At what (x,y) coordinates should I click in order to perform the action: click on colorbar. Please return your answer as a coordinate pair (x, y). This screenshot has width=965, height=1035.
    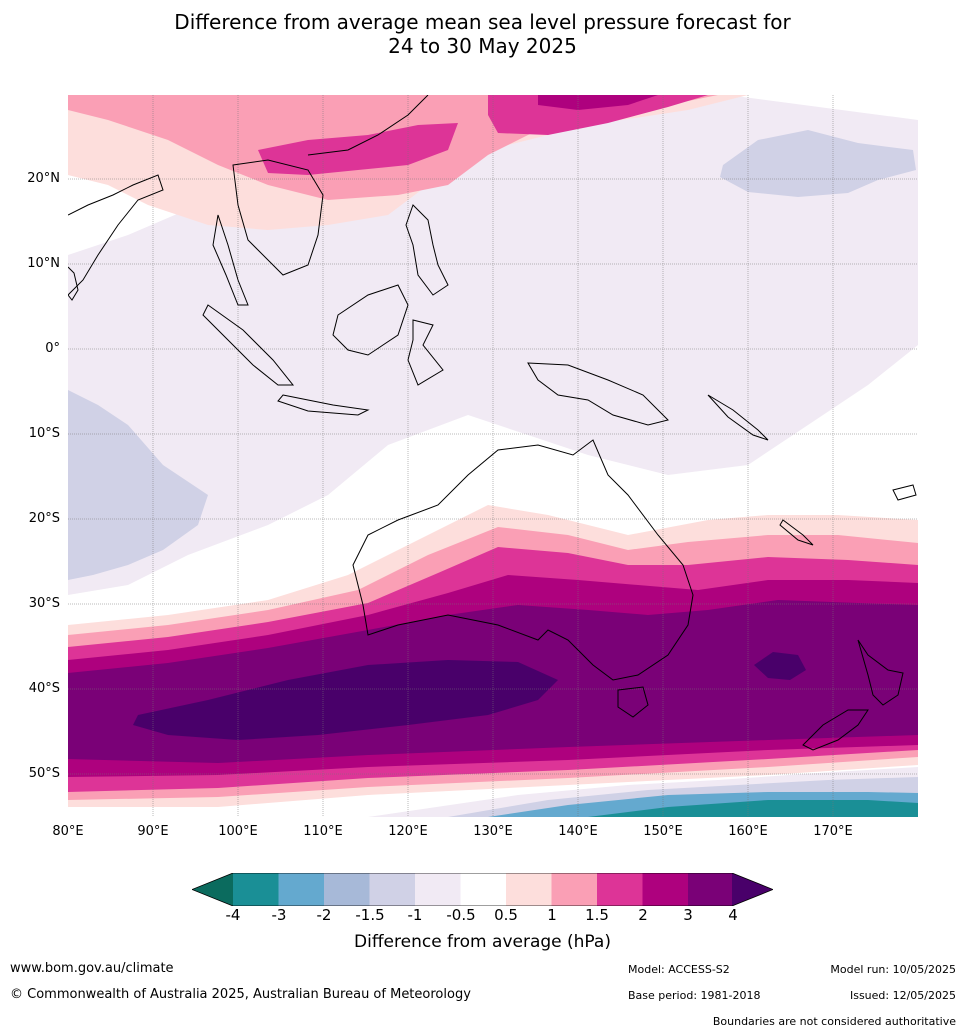
    Looking at the image, I should click on (482, 889).